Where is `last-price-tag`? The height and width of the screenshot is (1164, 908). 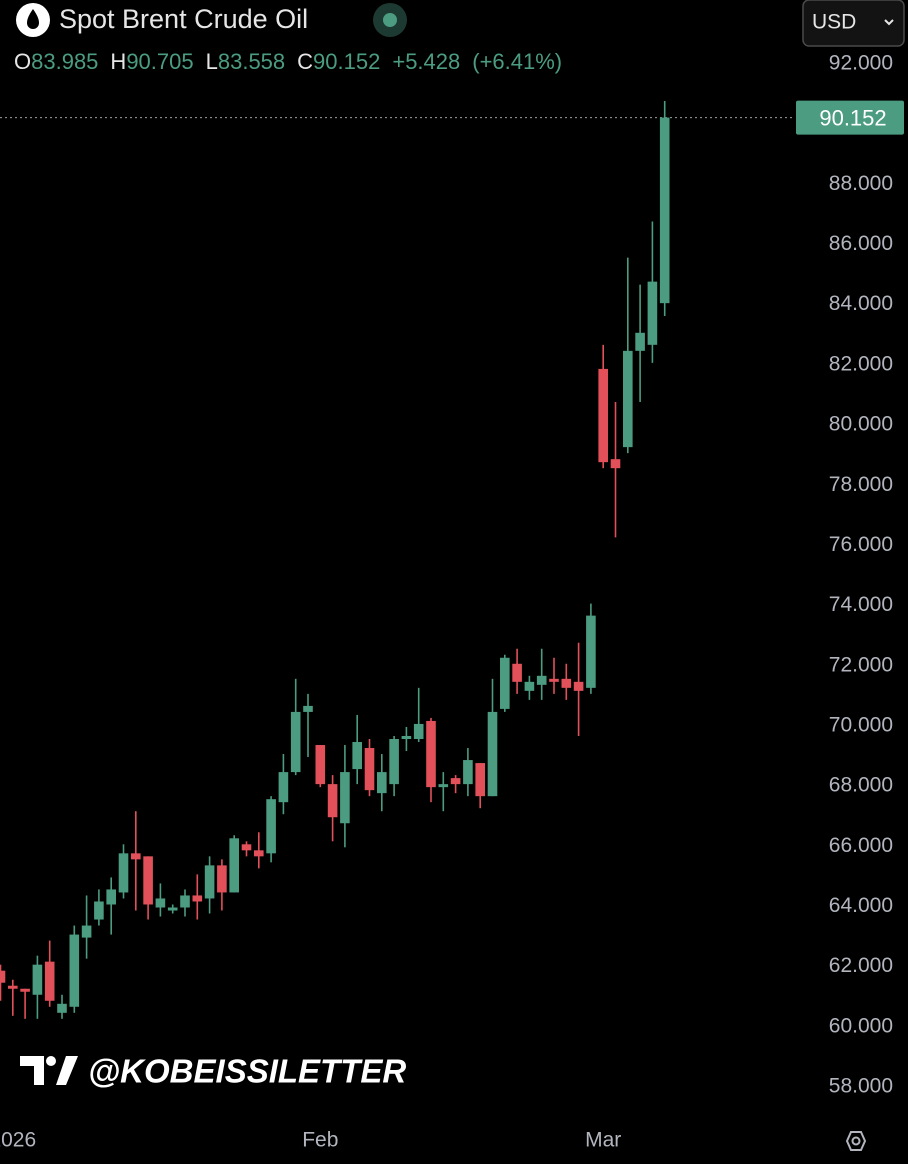 last-price-tag is located at coordinates (850, 117).